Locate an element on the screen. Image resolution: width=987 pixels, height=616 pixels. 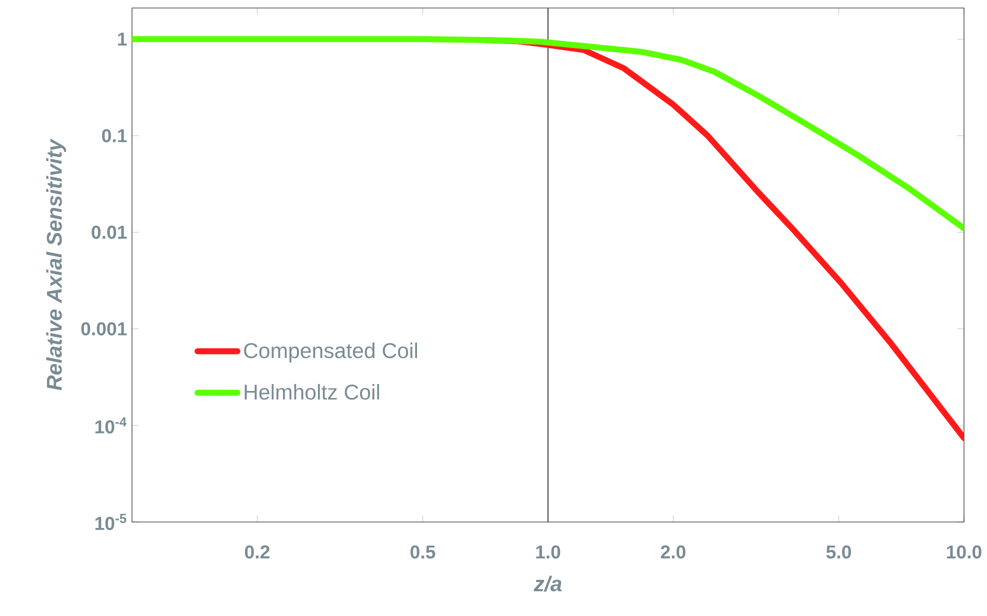
legend-label: Helmholtz Coil is located at coordinates (312, 392).